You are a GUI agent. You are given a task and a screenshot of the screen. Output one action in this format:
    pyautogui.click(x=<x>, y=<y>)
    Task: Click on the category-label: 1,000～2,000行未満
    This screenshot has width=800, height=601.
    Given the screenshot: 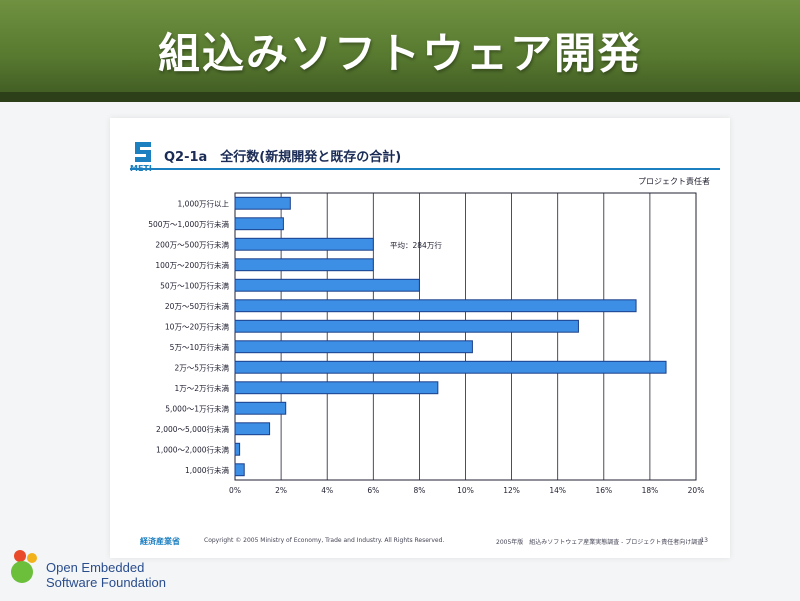 What is the action you would take?
    pyautogui.click(x=192, y=449)
    